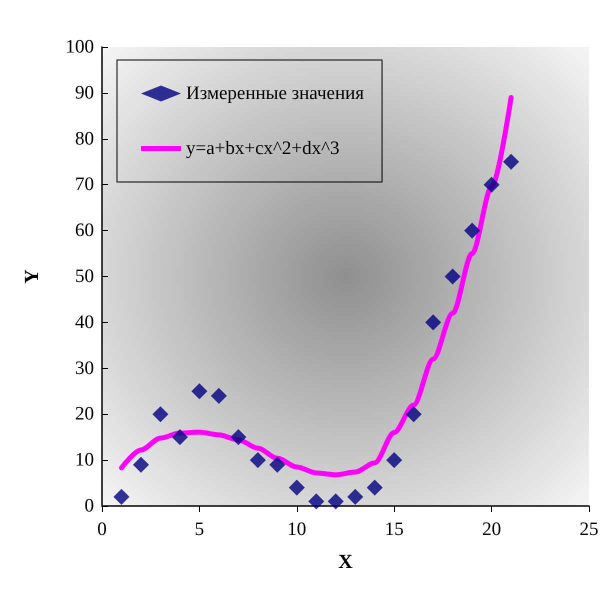  Describe the element at coordinates (492, 529) in the screenshot. I see `x-tick-label: 20` at that location.